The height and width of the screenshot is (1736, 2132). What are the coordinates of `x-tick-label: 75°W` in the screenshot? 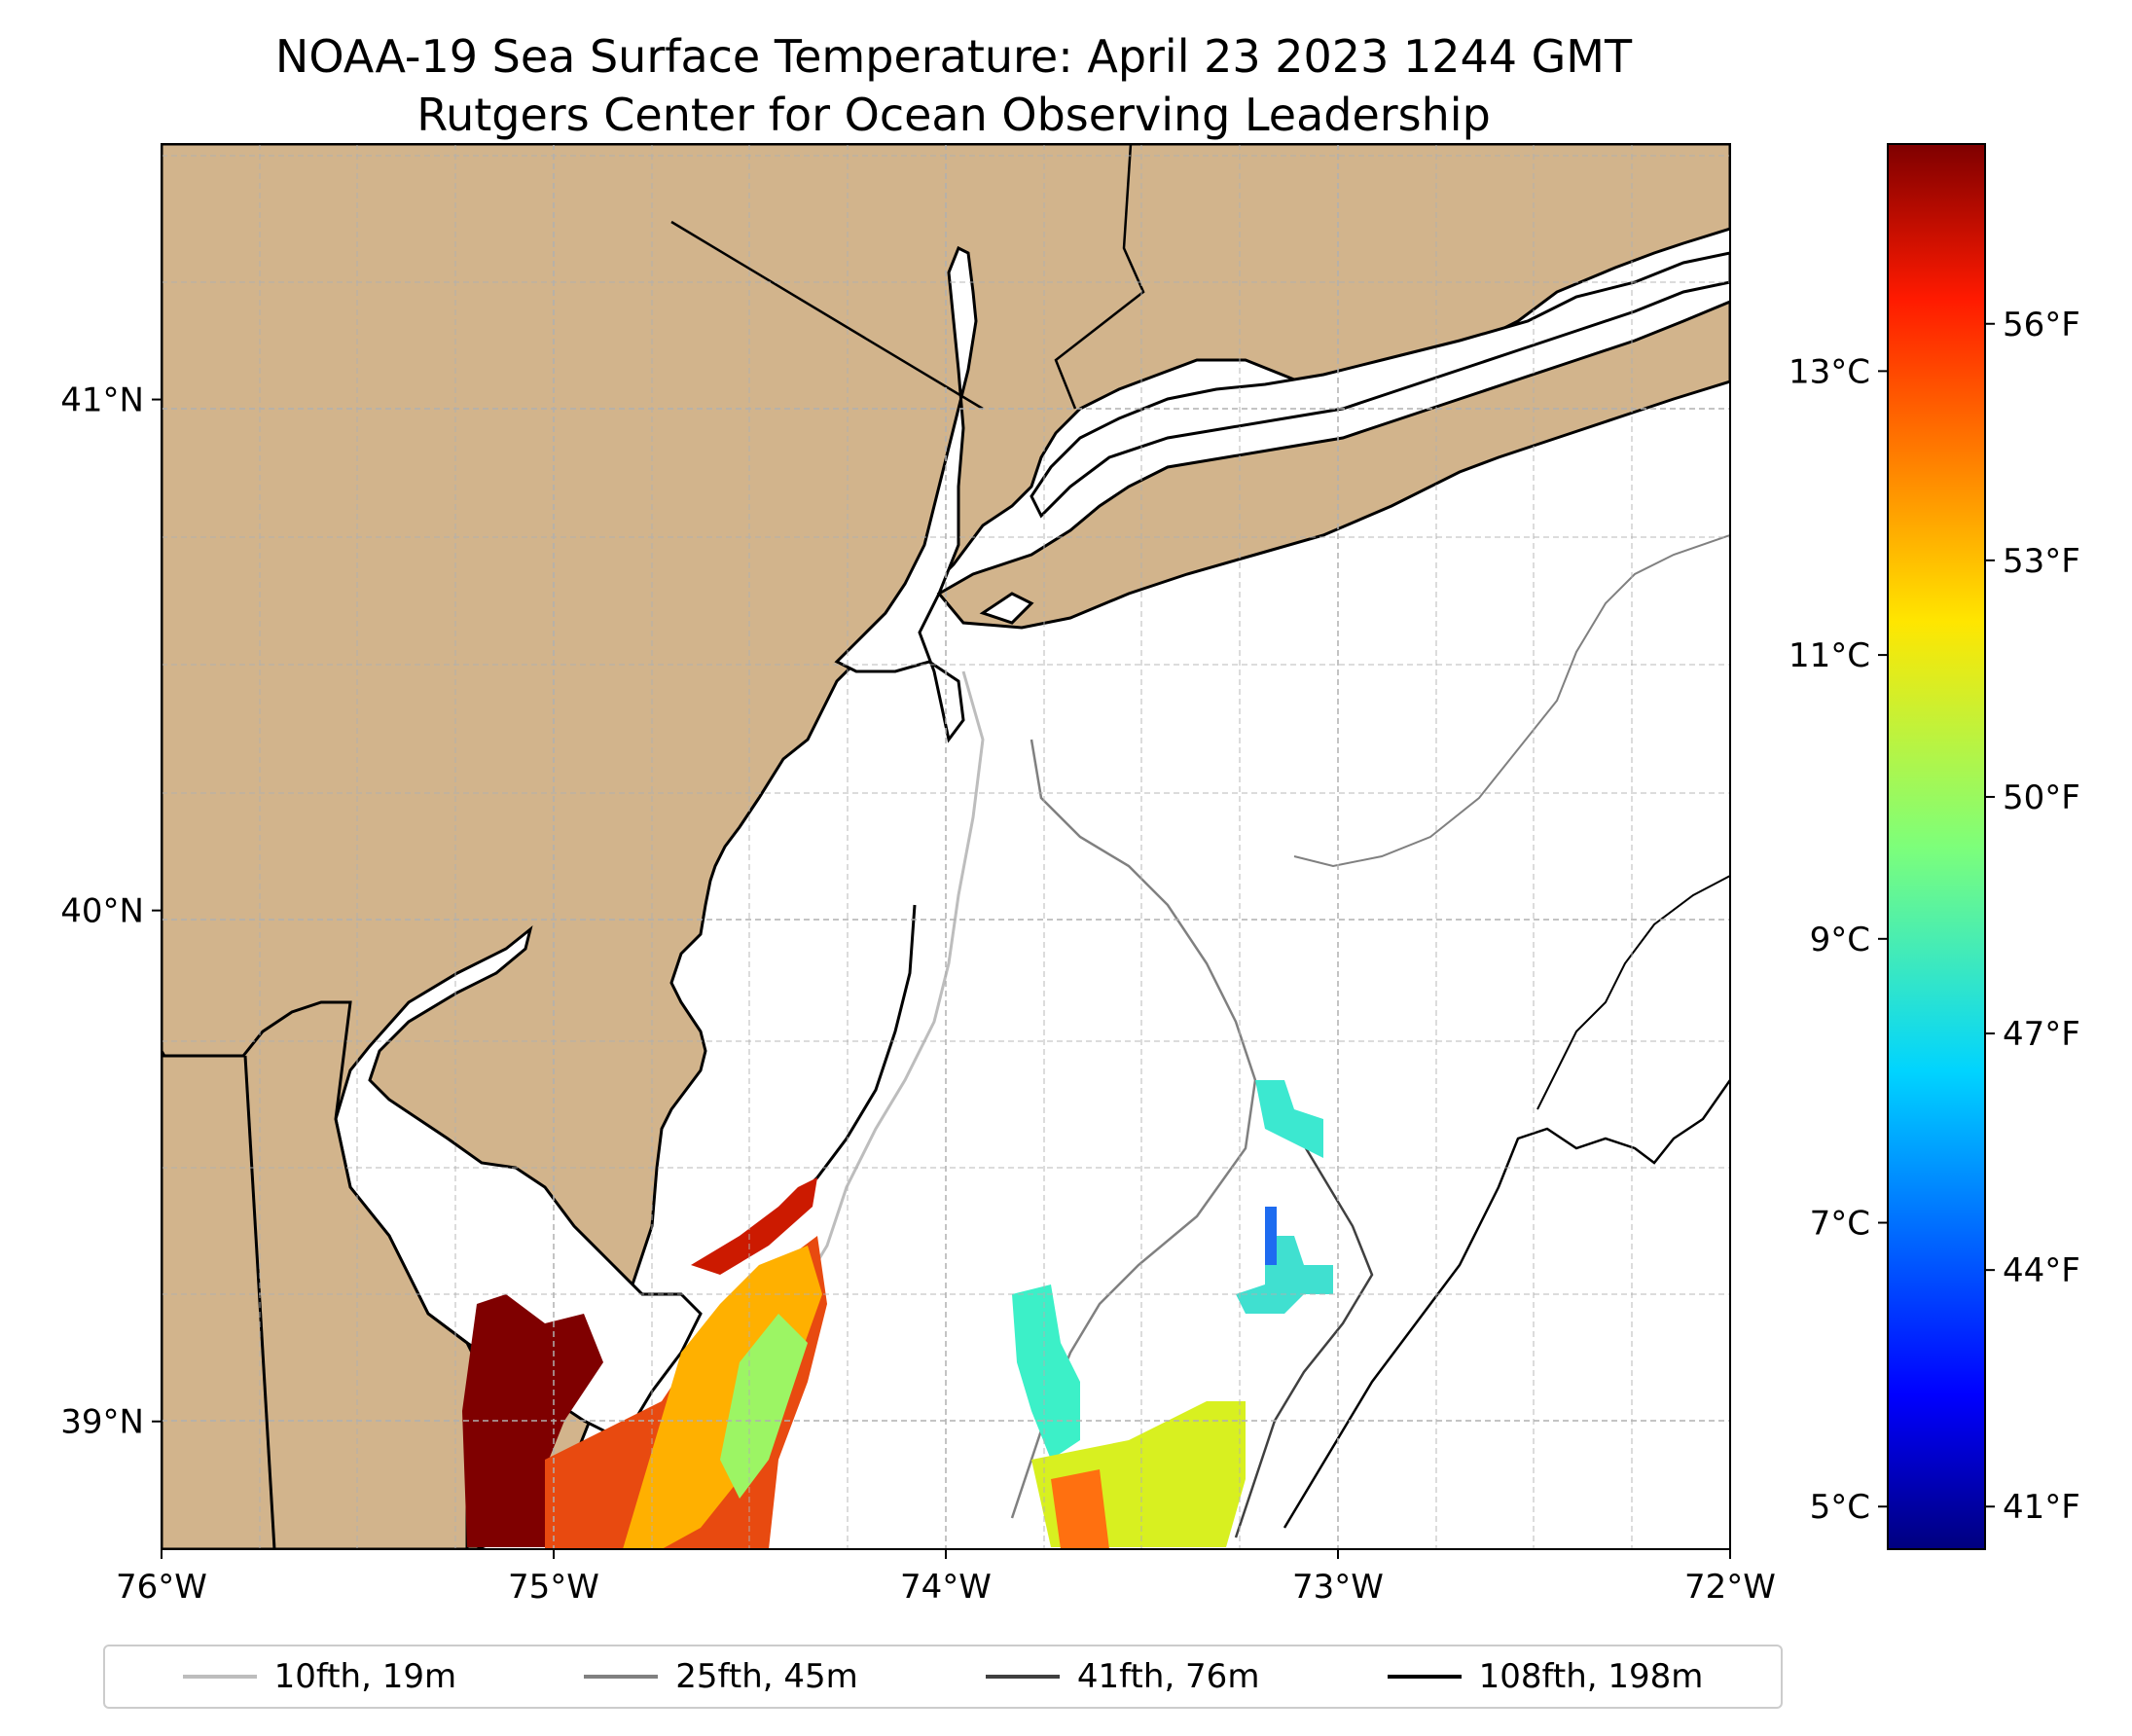 It's located at (554, 1588).